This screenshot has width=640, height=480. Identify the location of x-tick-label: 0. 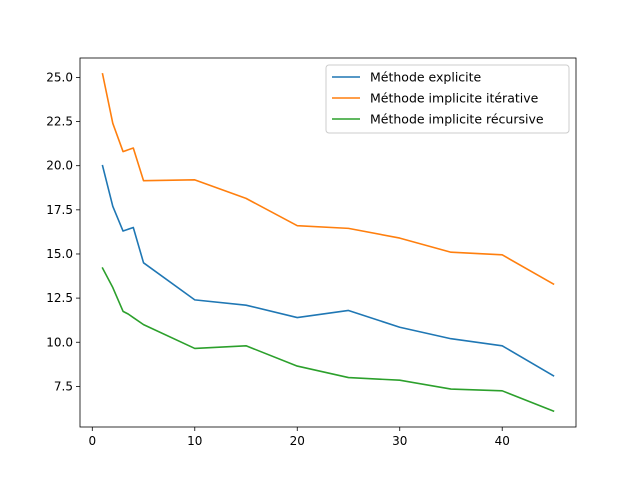
(92, 441).